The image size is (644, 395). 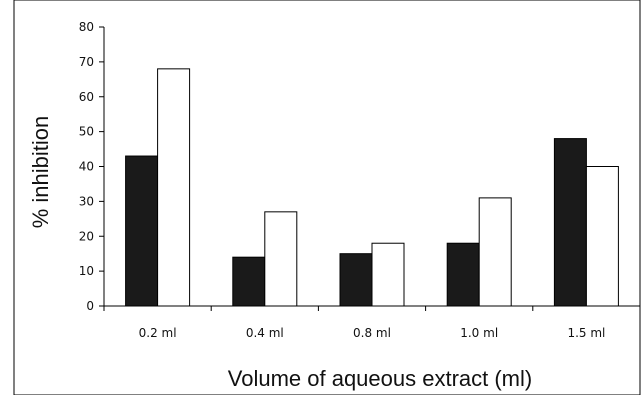 What do you see at coordinates (265, 333) in the screenshot?
I see `x-tick-label: 0.4 ml` at bounding box center [265, 333].